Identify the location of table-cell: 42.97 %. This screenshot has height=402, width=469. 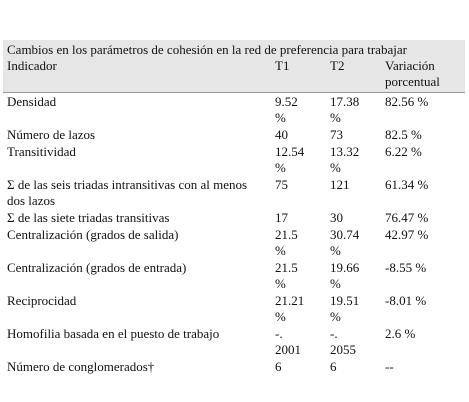
(407, 234).